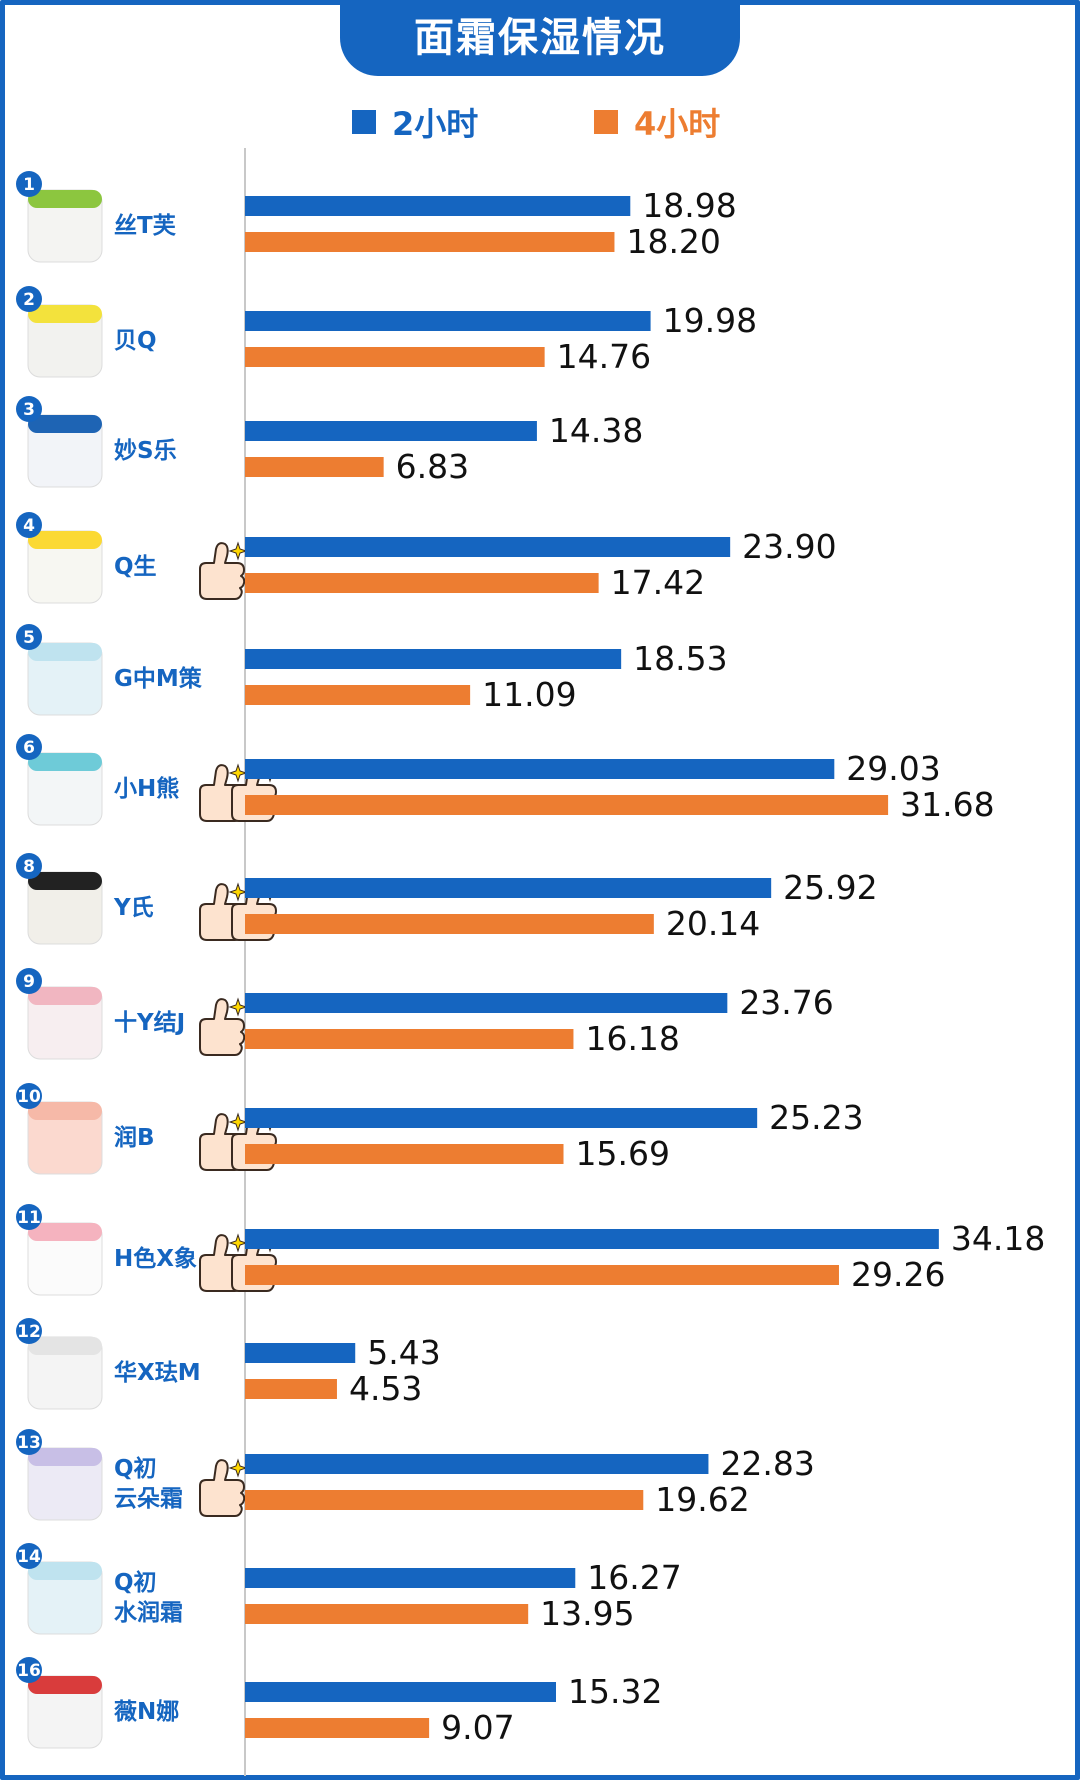 The width and height of the screenshot is (1080, 1780). I want to click on category-label: 华X珐M, so click(157, 1372).